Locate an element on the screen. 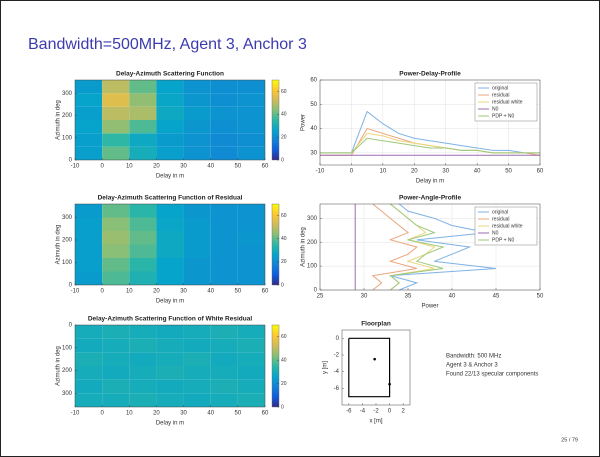  x-tick-label: 60 is located at coordinates (265, 167).